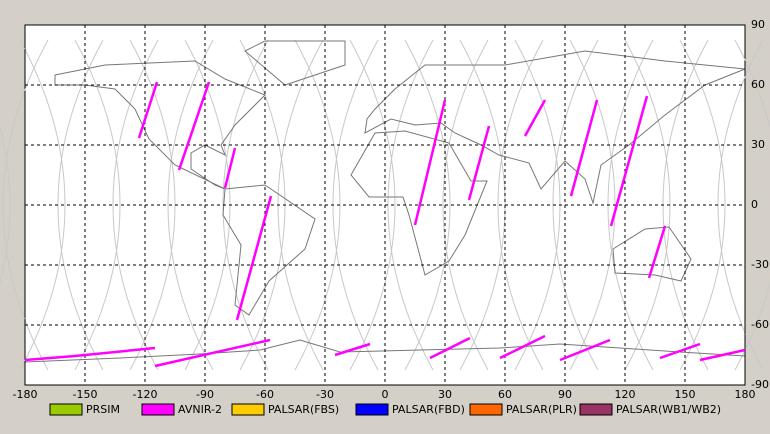 This screenshot has height=434, width=770. Describe the element at coordinates (103, 409) in the screenshot. I see `legend-label: PRSIM` at that location.